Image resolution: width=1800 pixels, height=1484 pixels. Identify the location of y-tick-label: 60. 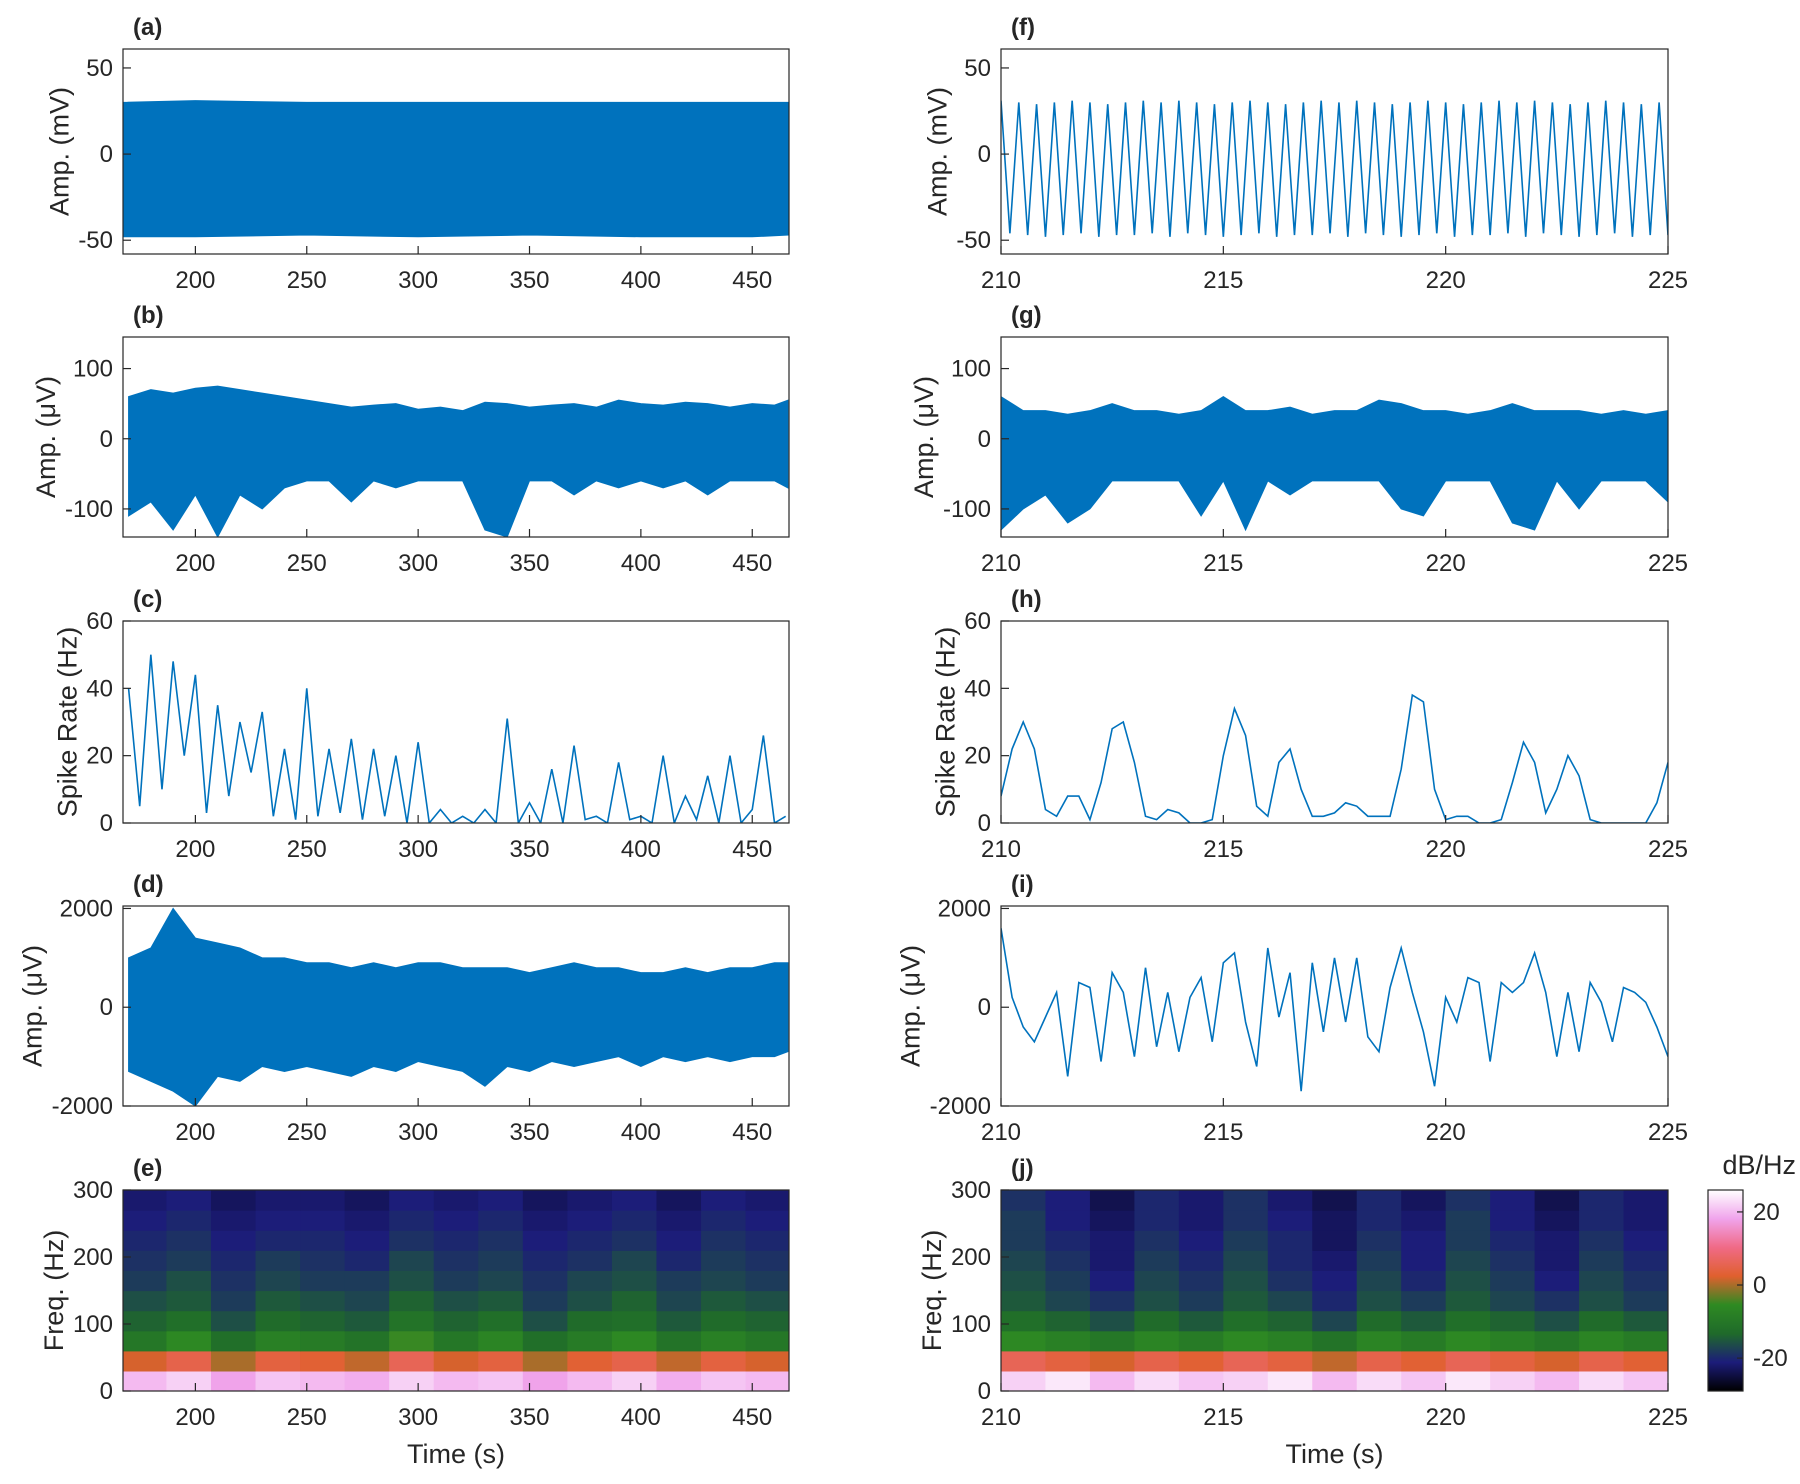
(99, 621).